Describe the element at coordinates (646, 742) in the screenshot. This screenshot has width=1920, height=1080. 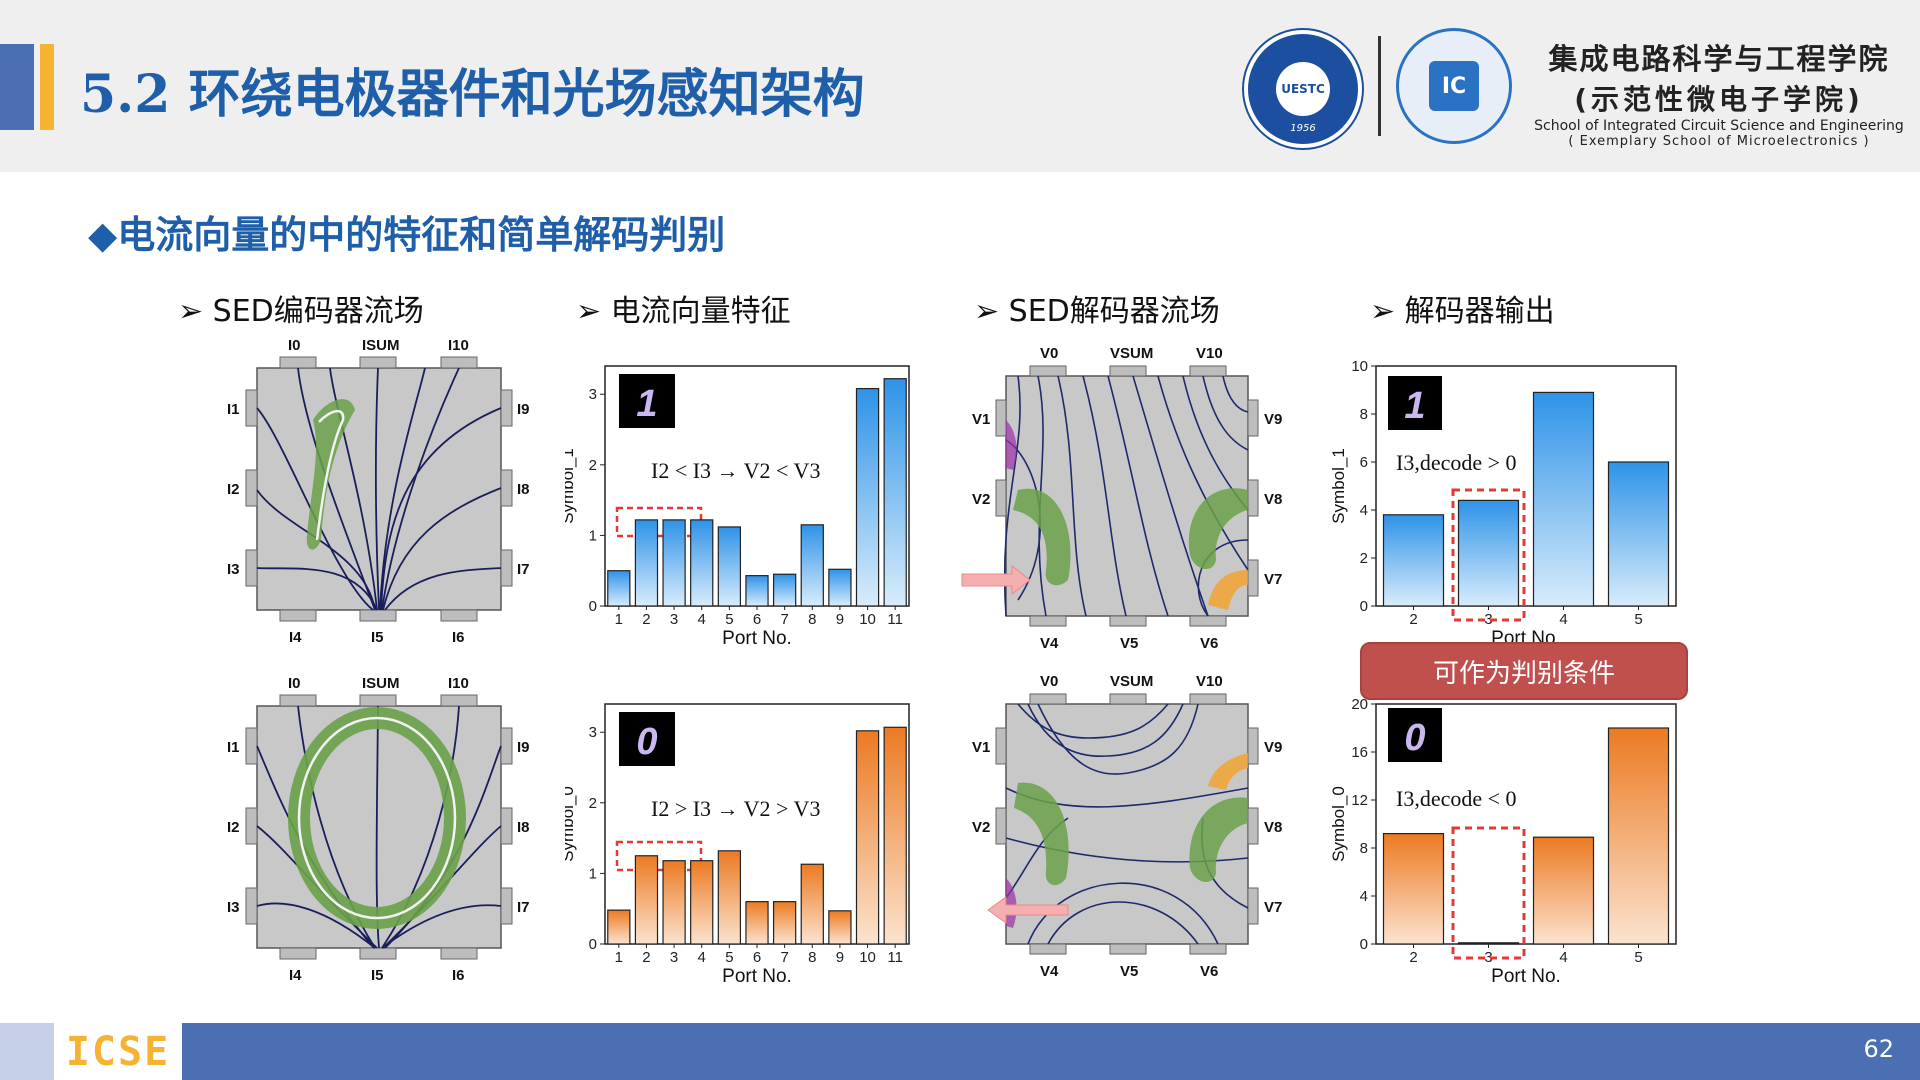
I see `digit-thumbnail-text: 0` at that location.